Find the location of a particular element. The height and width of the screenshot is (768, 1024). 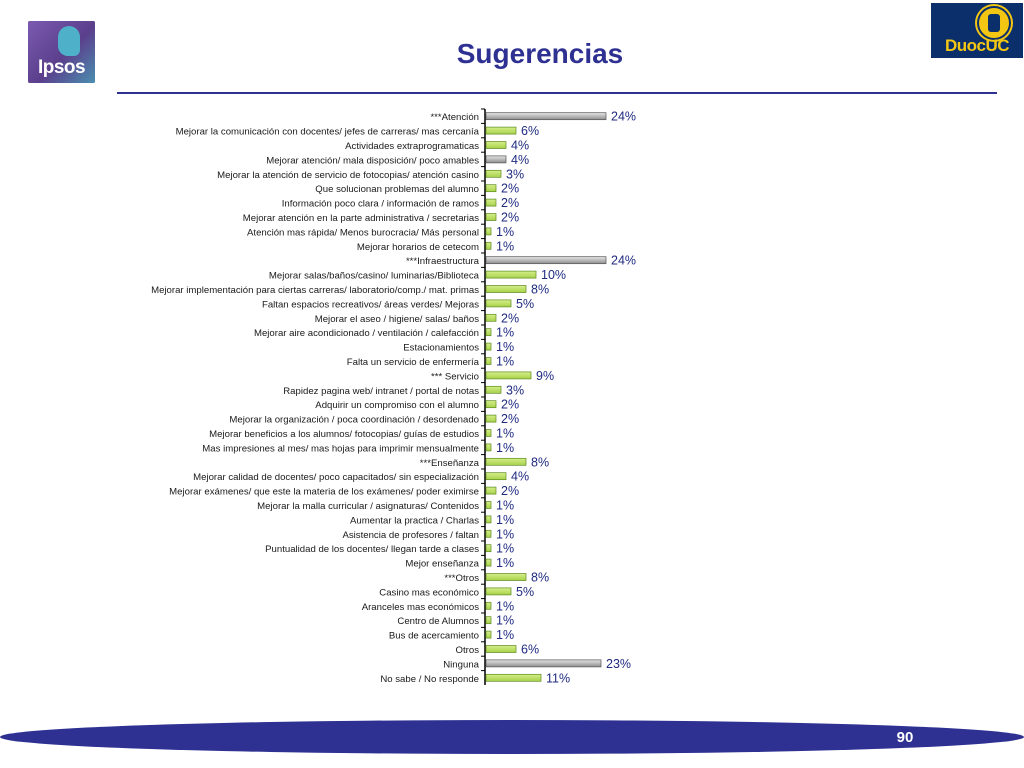

category-label: Aranceles mas económicos is located at coordinates (421, 607).